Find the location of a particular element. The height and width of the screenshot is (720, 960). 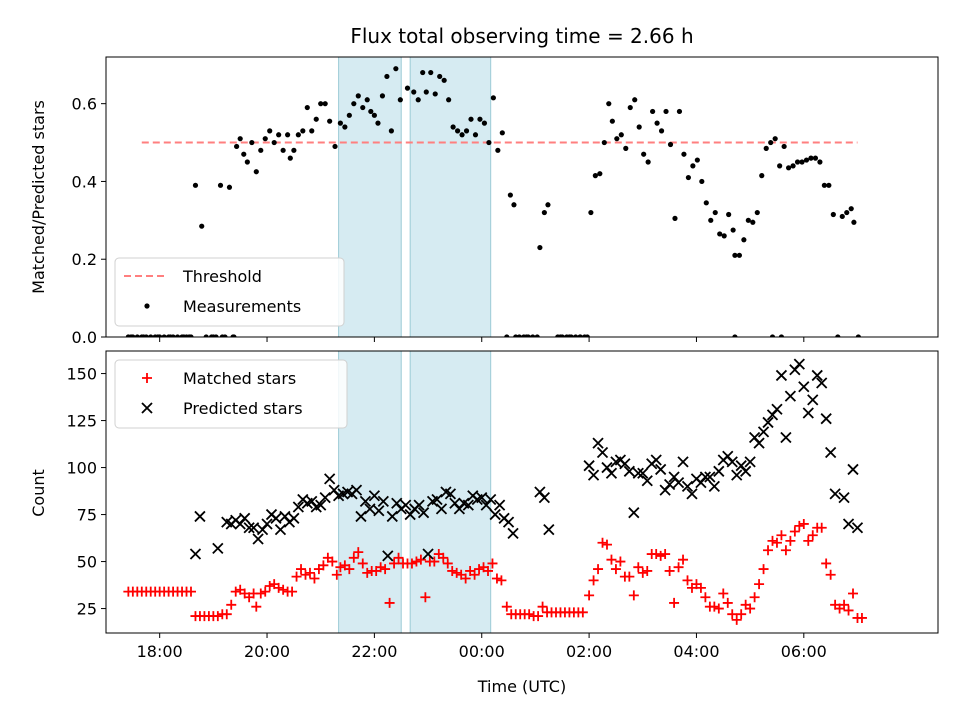

y-tick-label: 75 is located at coordinates (87, 515).